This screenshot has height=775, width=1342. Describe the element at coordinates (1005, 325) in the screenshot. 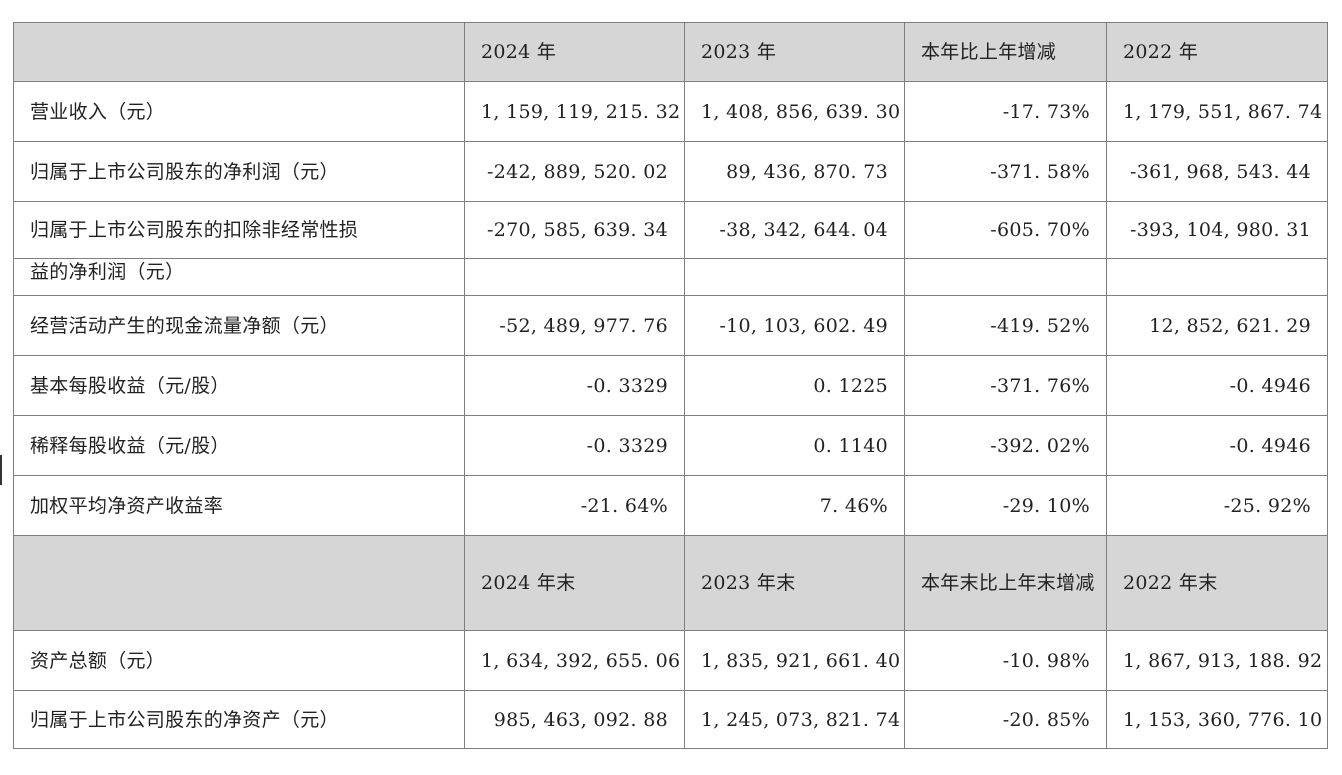

I see `cell-change: -419. 52%` at that location.